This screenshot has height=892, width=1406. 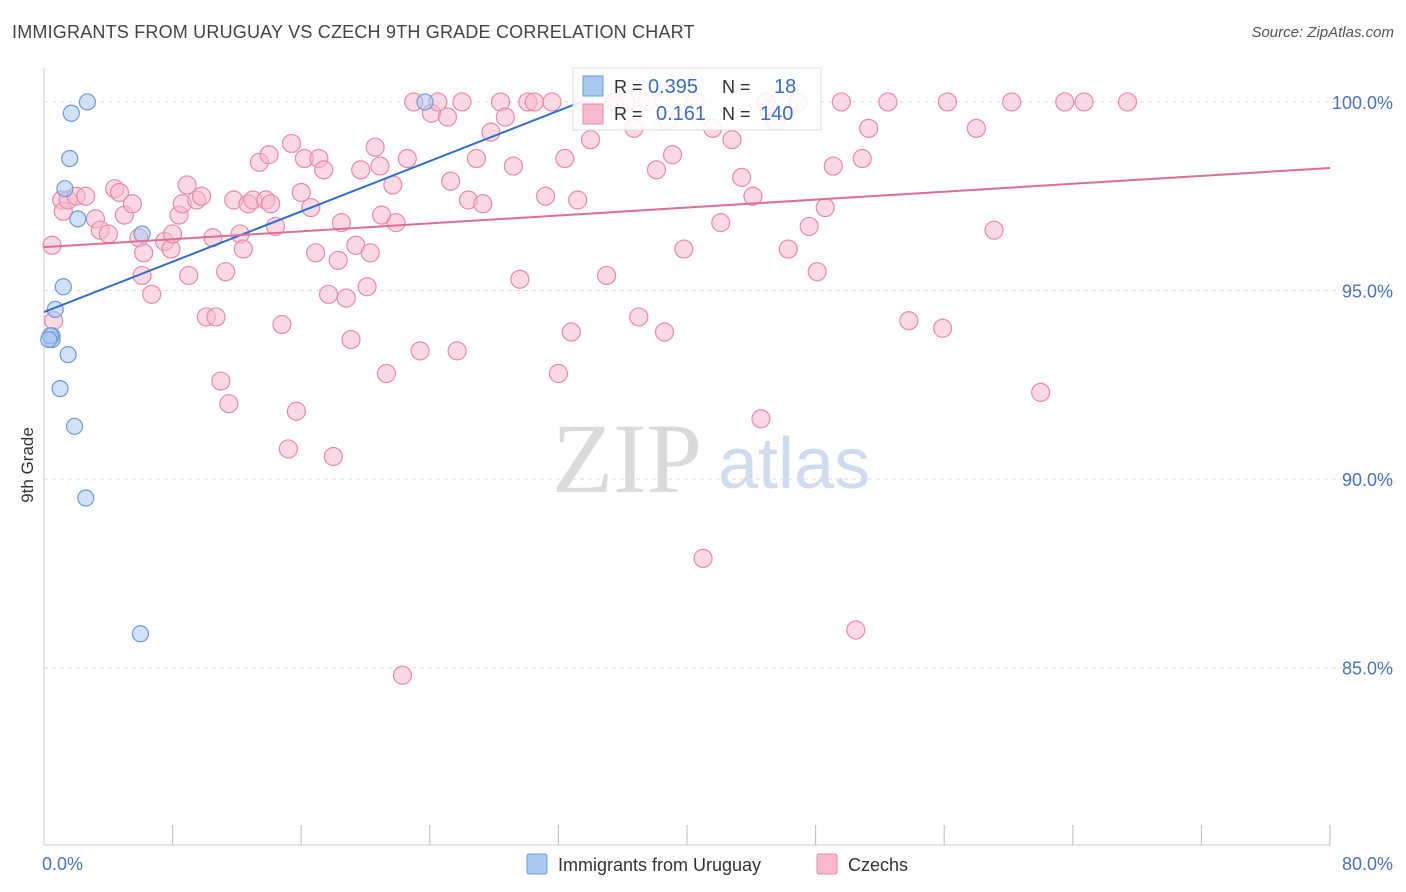 What do you see at coordinates (593, 114) in the screenshot?
I see `stats-legend-czech-swatch` at bounding box center [593, 114].